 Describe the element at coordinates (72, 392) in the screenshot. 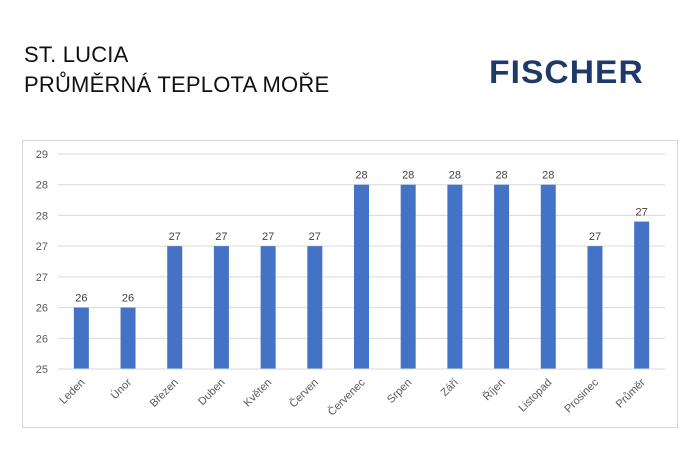

I see `x-tick-label: Leden` at that location.